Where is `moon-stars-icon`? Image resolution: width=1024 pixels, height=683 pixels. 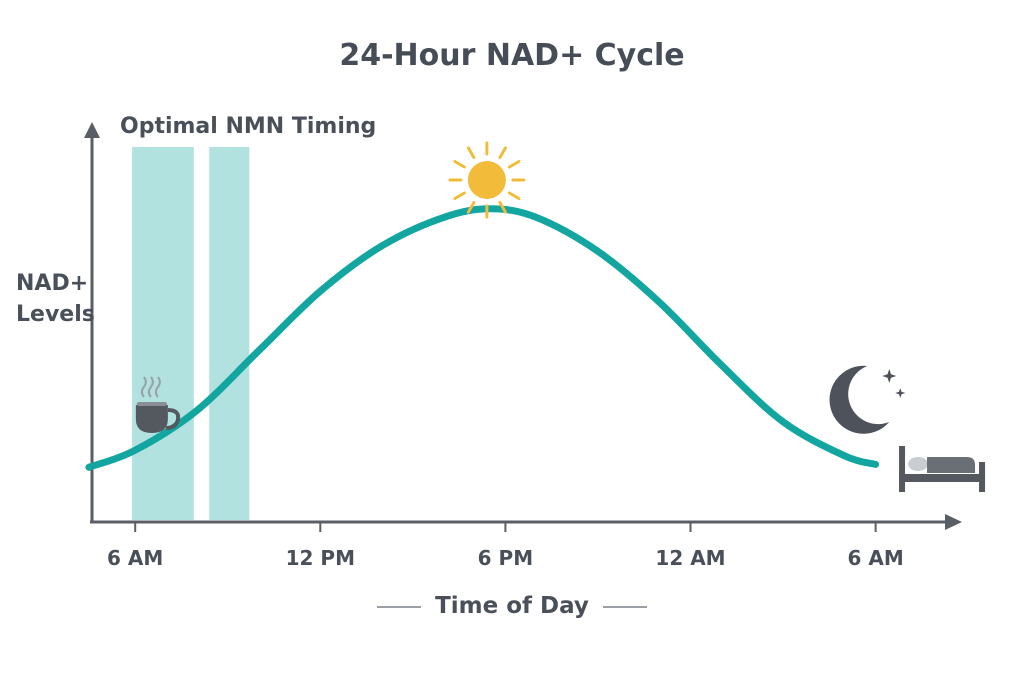
moon-stars-icon is located at coordinates (867, 399).